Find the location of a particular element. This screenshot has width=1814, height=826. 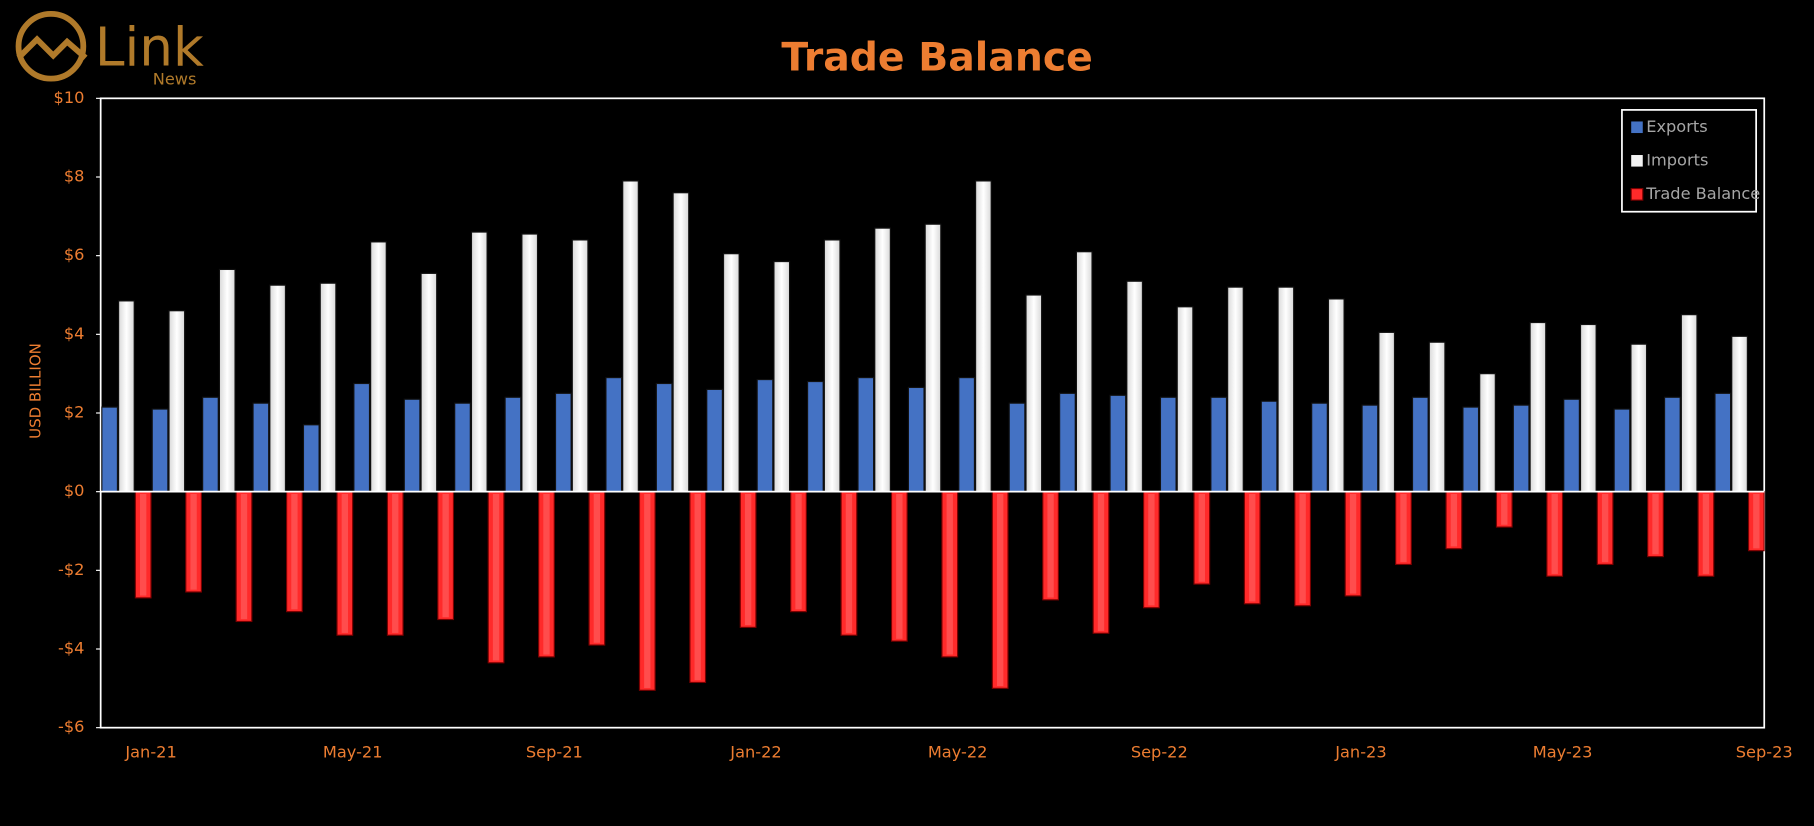

x-tick-label: May-22 is located at coordinates (958, 752).